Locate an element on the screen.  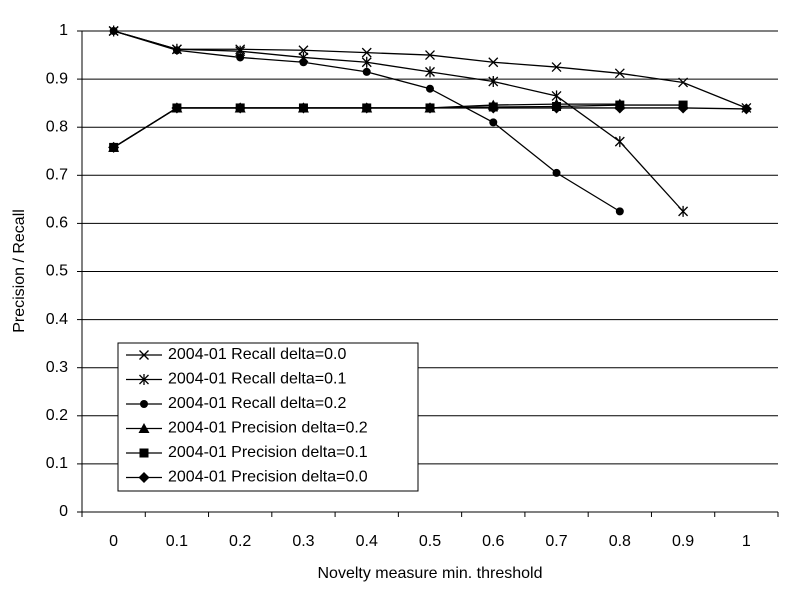
legend-label: 2004-01 Precision delta=0.1 is located at coordinates (268, 452).